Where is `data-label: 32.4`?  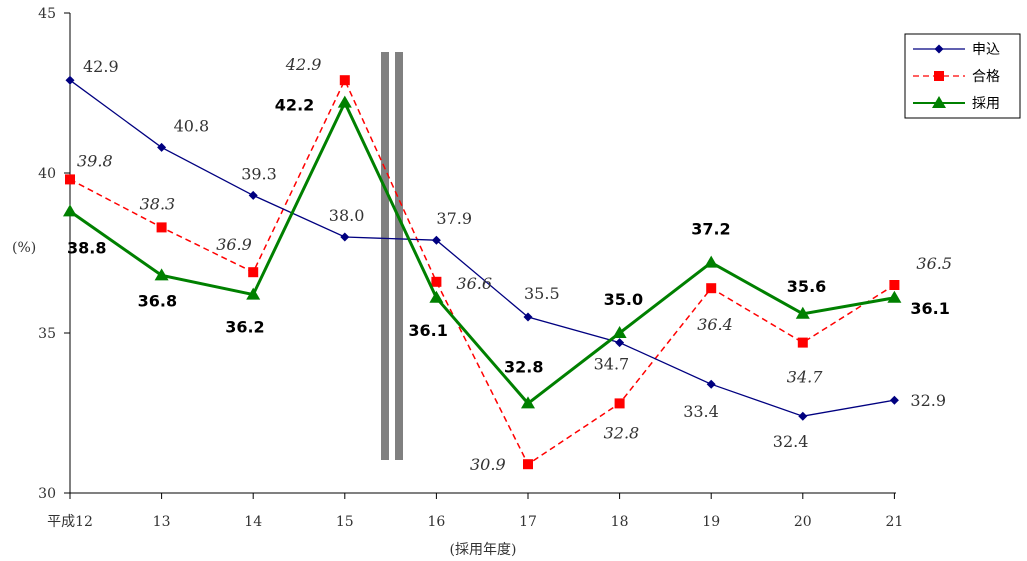
data-label: 32.4 is located at coordinates (791, 441).